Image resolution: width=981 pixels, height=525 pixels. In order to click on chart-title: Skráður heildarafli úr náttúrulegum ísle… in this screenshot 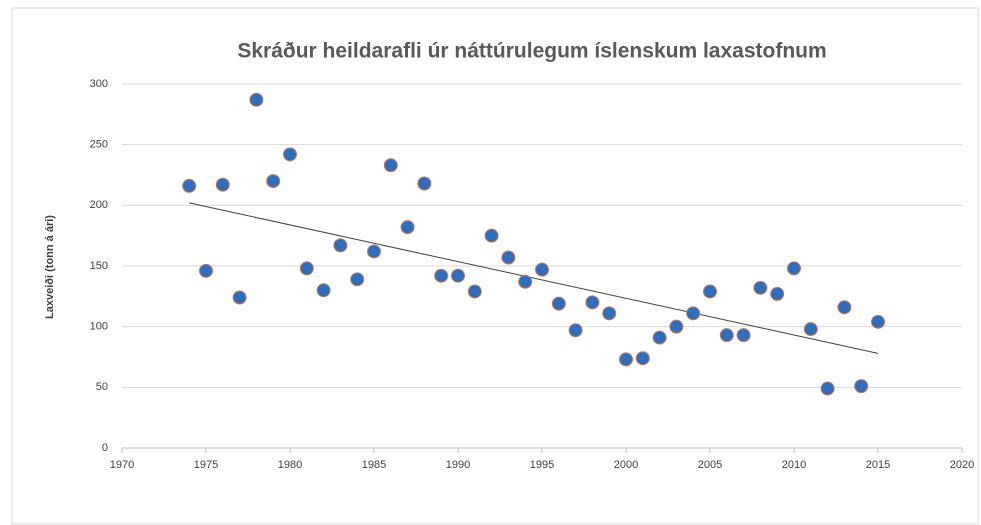, I will do `click(531, 51)`.